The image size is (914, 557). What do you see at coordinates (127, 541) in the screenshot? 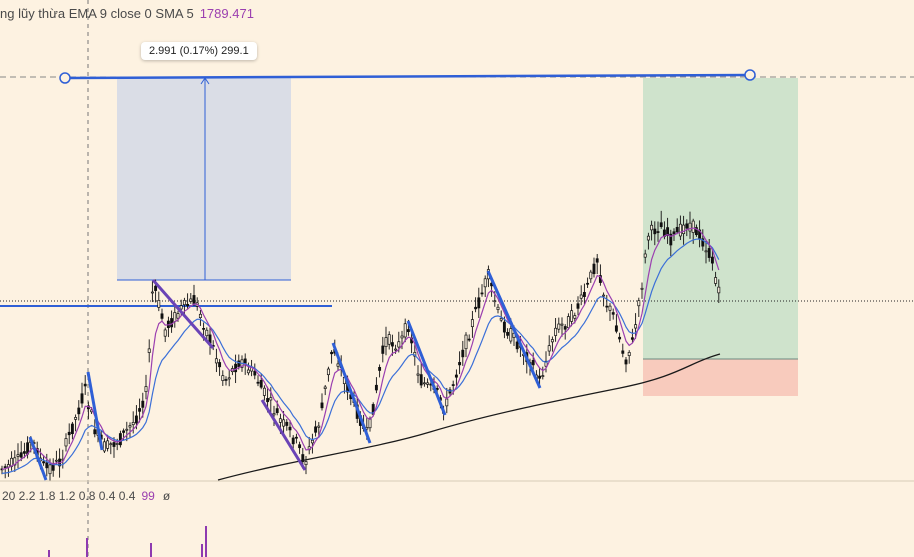
I see `volume-layer` at bounding box center [127, 541].